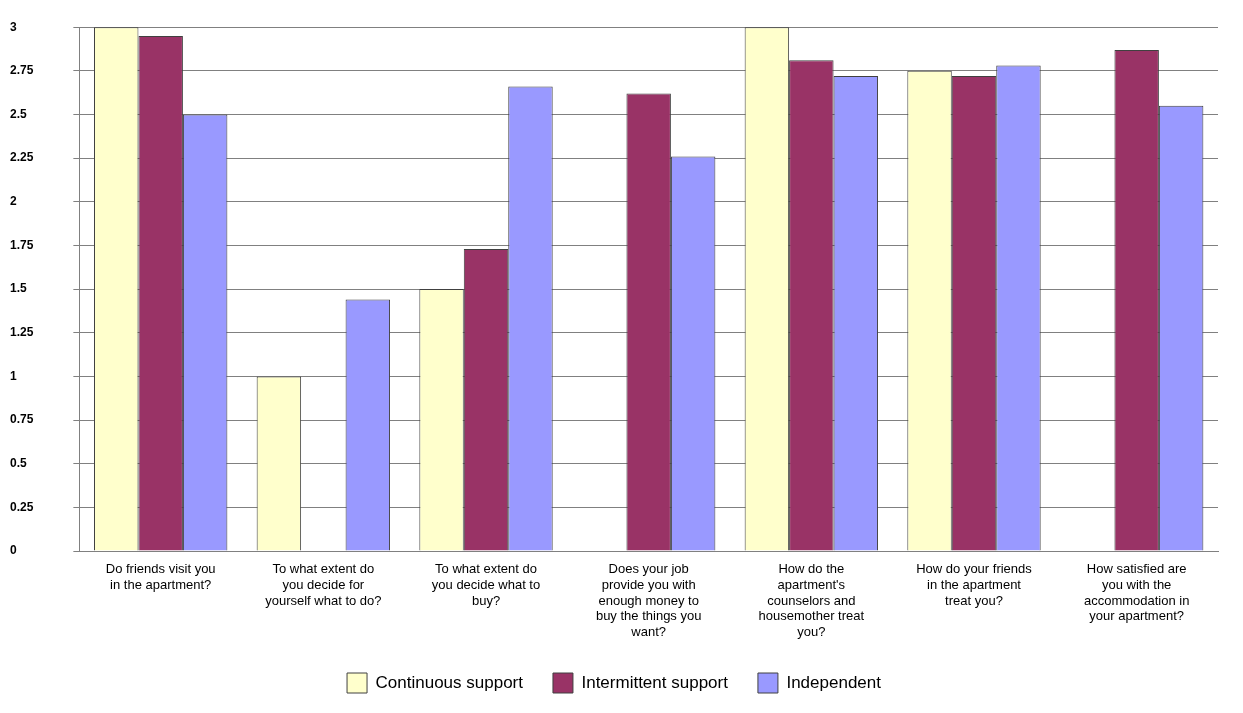  Describe the element at coordinates (811, 600) in the screenshot. I see `x-tick-label: How do the apartment's counselors and housemother treat you?` at that location.